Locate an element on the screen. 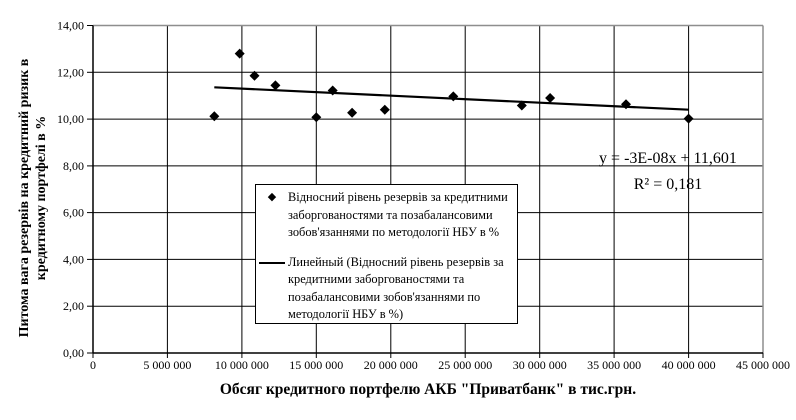  trendline-equation-text: y = -3E-08x + 11,601 is located at coordinates (668, 158).